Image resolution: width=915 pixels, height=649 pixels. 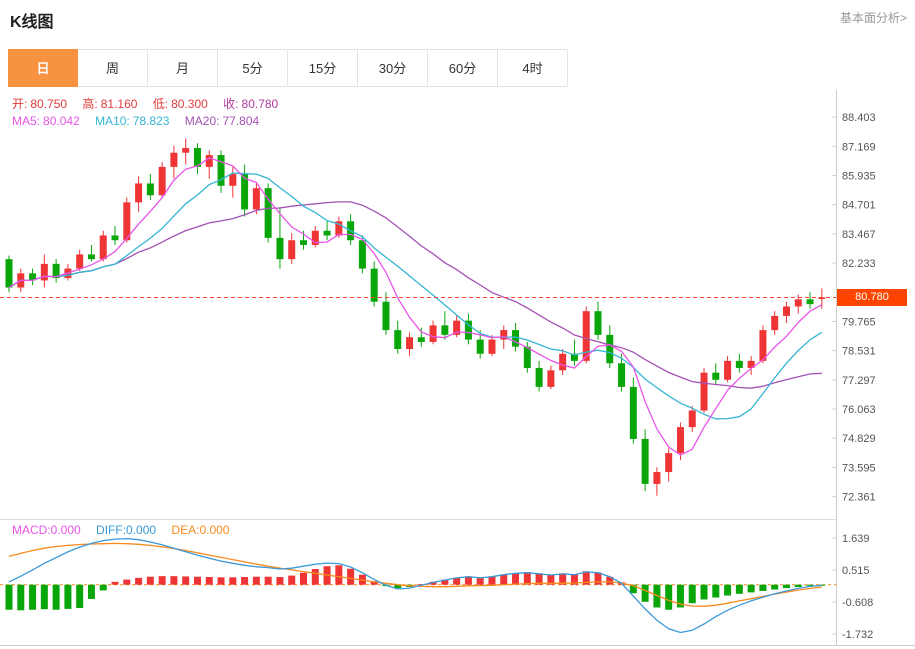 What do you see at coordinates (533, 68) in the screenshot?
I see `tab-4hour: 4时` at bounding box center [533, 68].